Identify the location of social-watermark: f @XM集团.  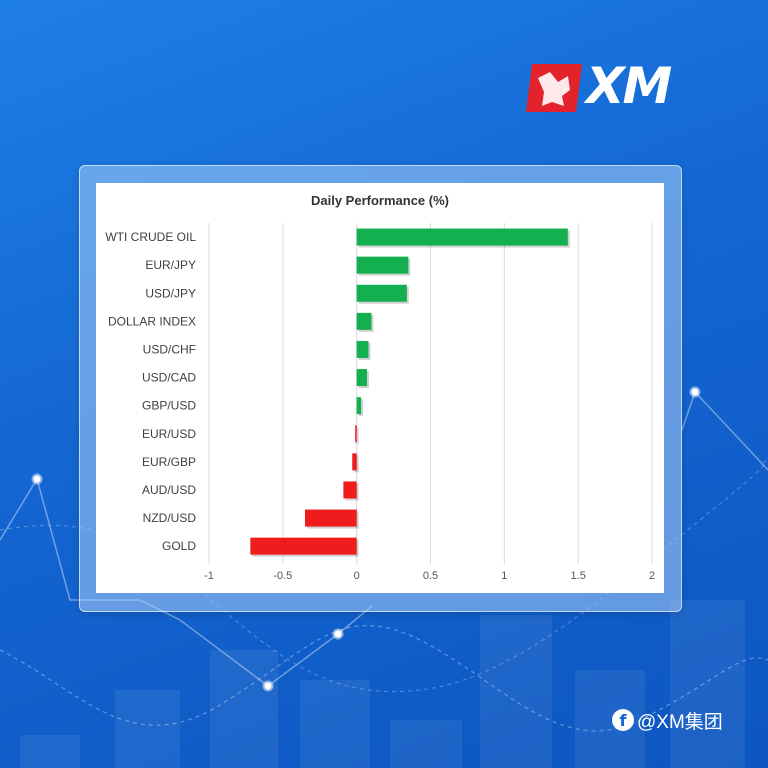
(667, 720).